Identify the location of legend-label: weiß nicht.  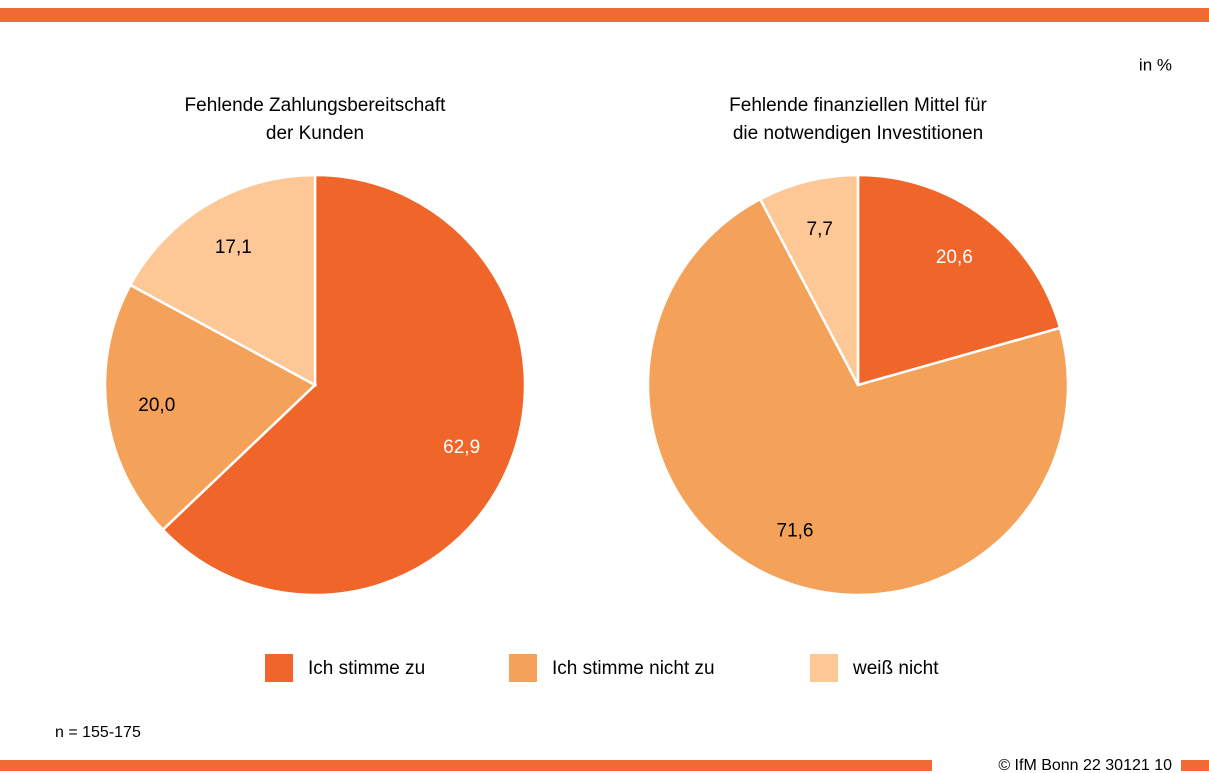
(895, 668).